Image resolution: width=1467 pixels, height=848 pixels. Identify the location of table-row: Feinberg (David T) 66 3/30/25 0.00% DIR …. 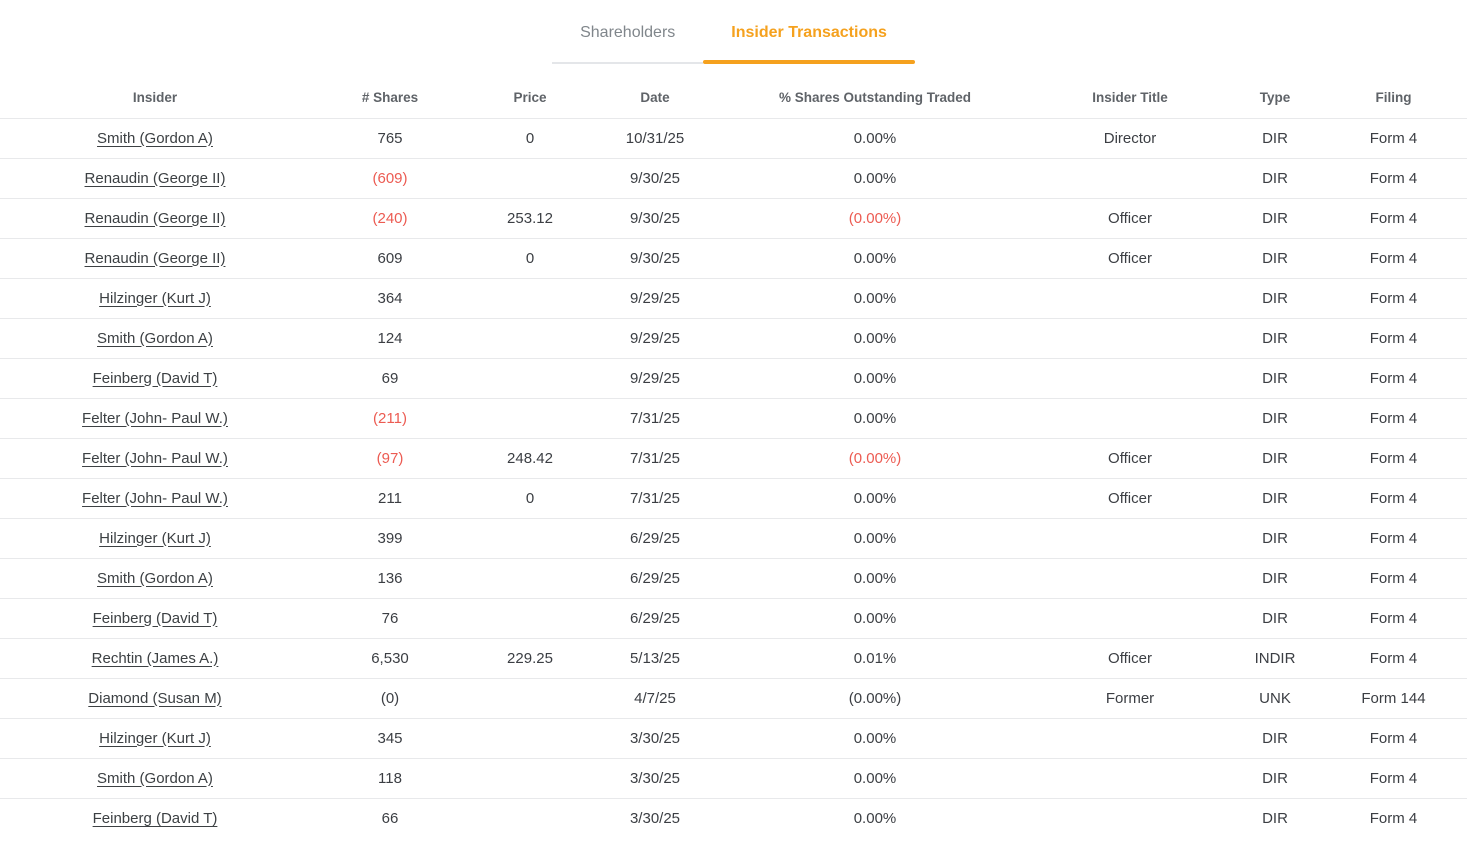
(733, 817).